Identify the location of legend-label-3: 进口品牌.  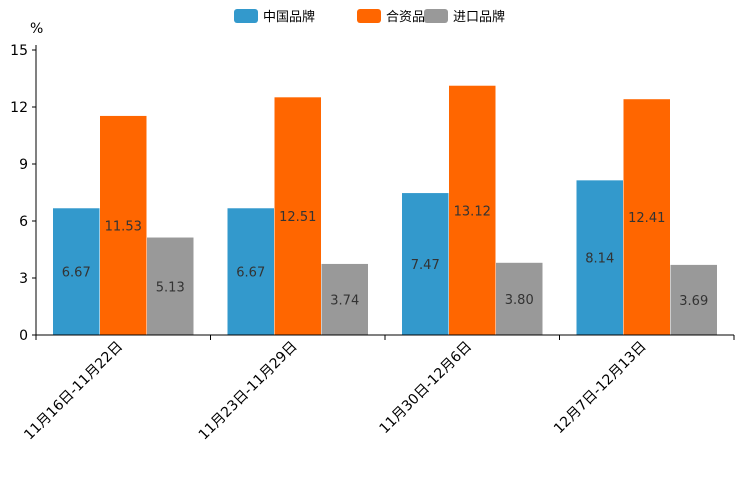
(479, 17).